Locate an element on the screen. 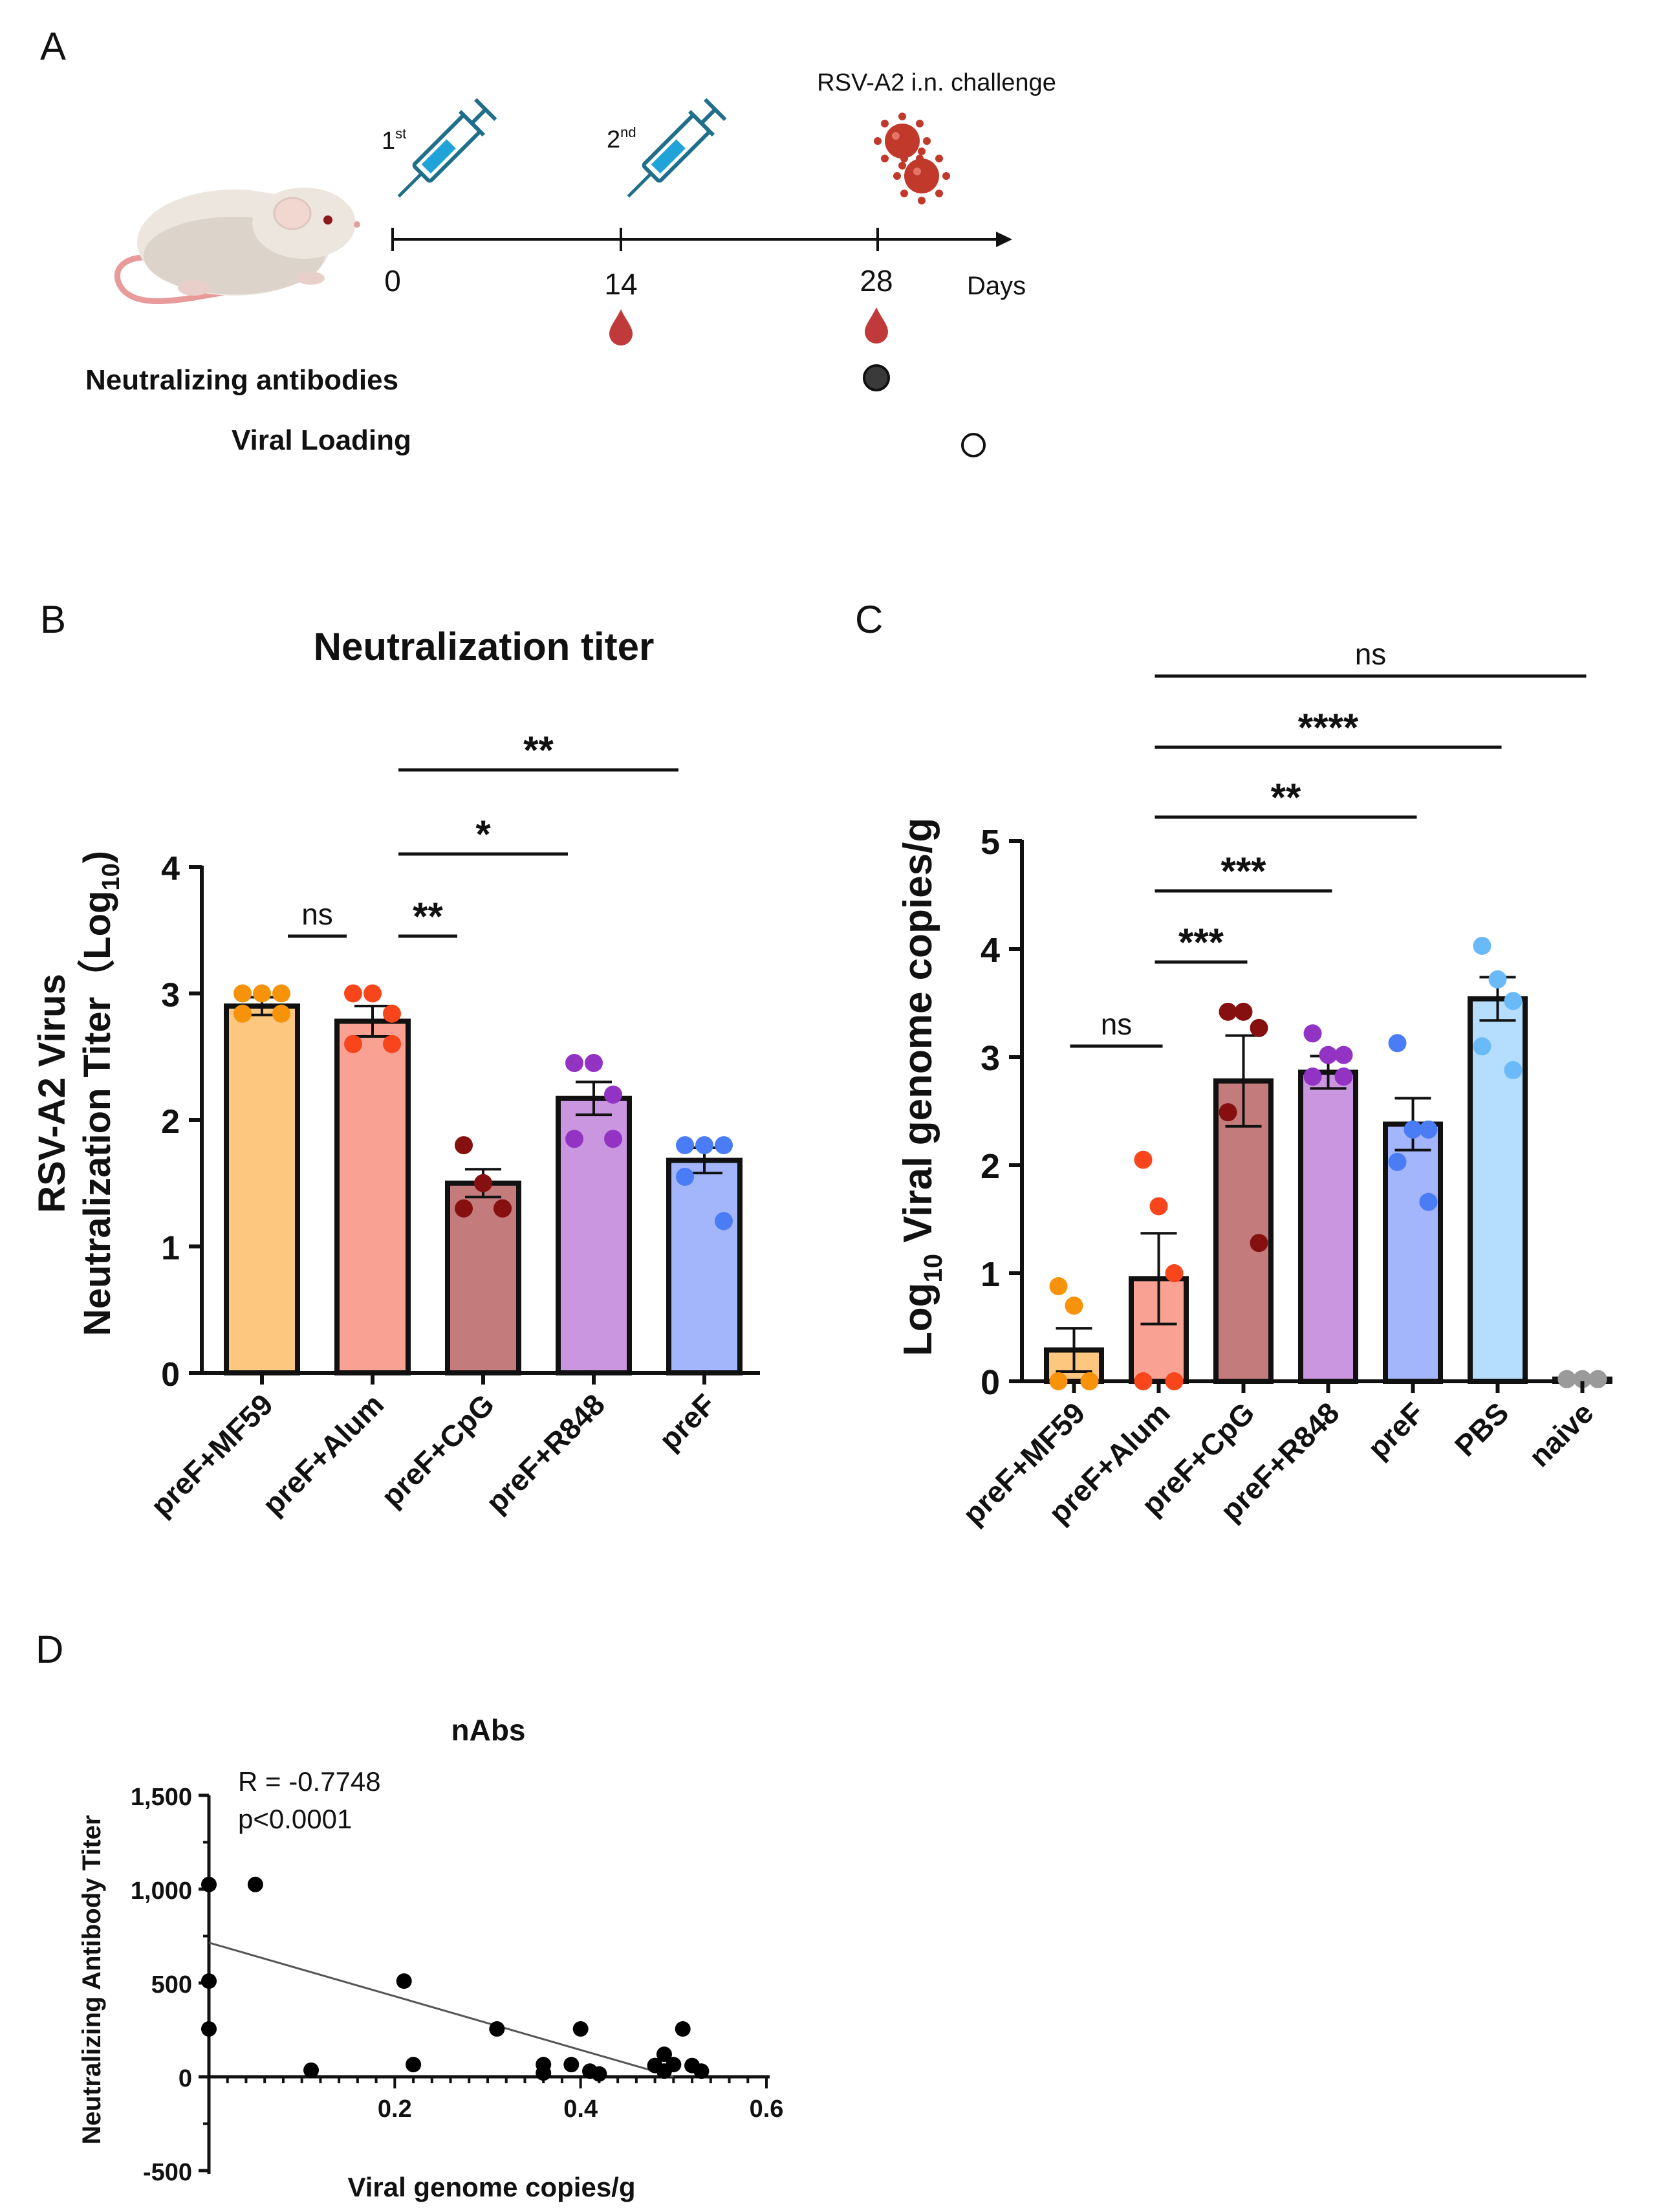 The height and width of the screenshot is (2212, 1670). blood-drop-icon is located at coordinates (621, 327).